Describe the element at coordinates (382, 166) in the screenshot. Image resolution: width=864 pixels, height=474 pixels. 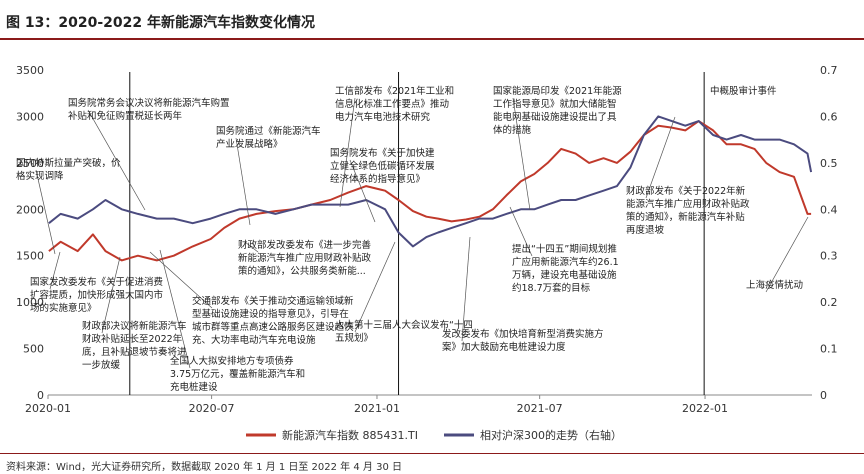
I see `annotation-a6: 国务院发布《关于加快建立健全绿色低碳循环发展经济体系的指导意见》` at that location.